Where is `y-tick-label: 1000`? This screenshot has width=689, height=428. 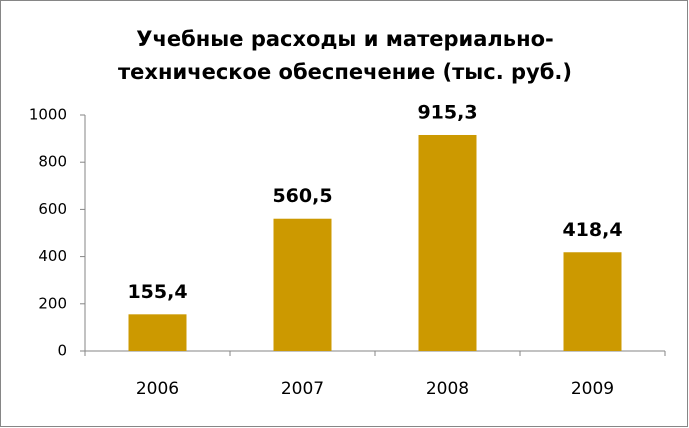 y-tick-label: 1000 is located at coordinates (48, 115).